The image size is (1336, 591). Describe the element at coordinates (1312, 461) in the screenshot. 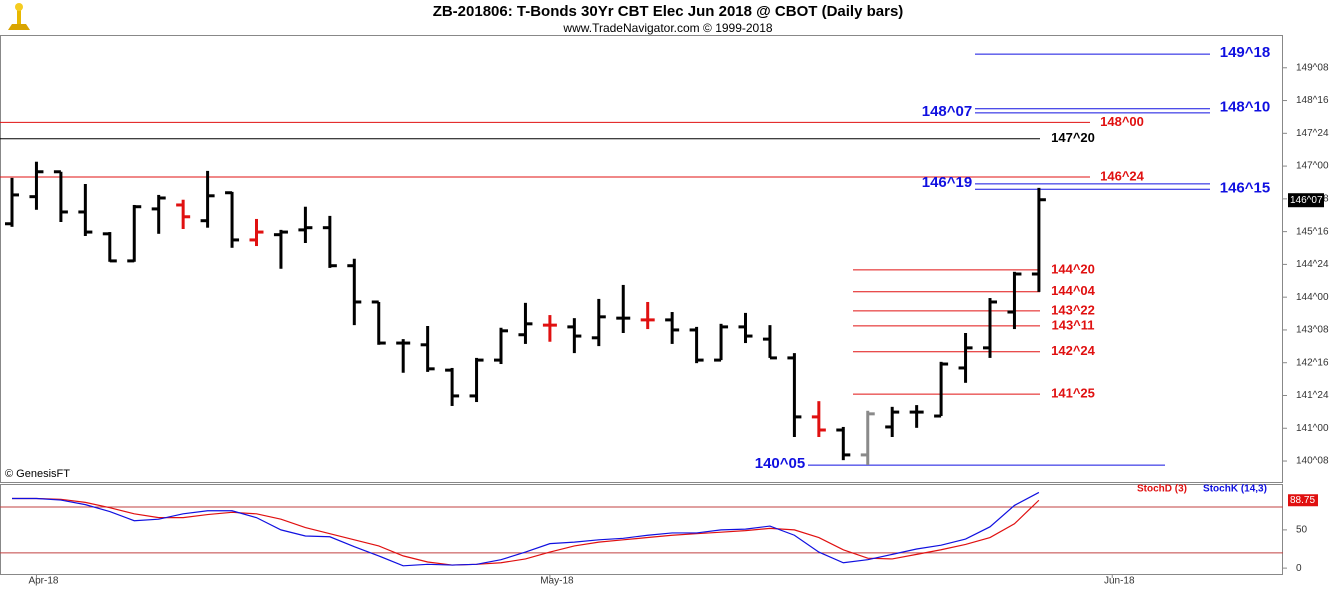

I see `y-tick-label: 140^08` at that location.